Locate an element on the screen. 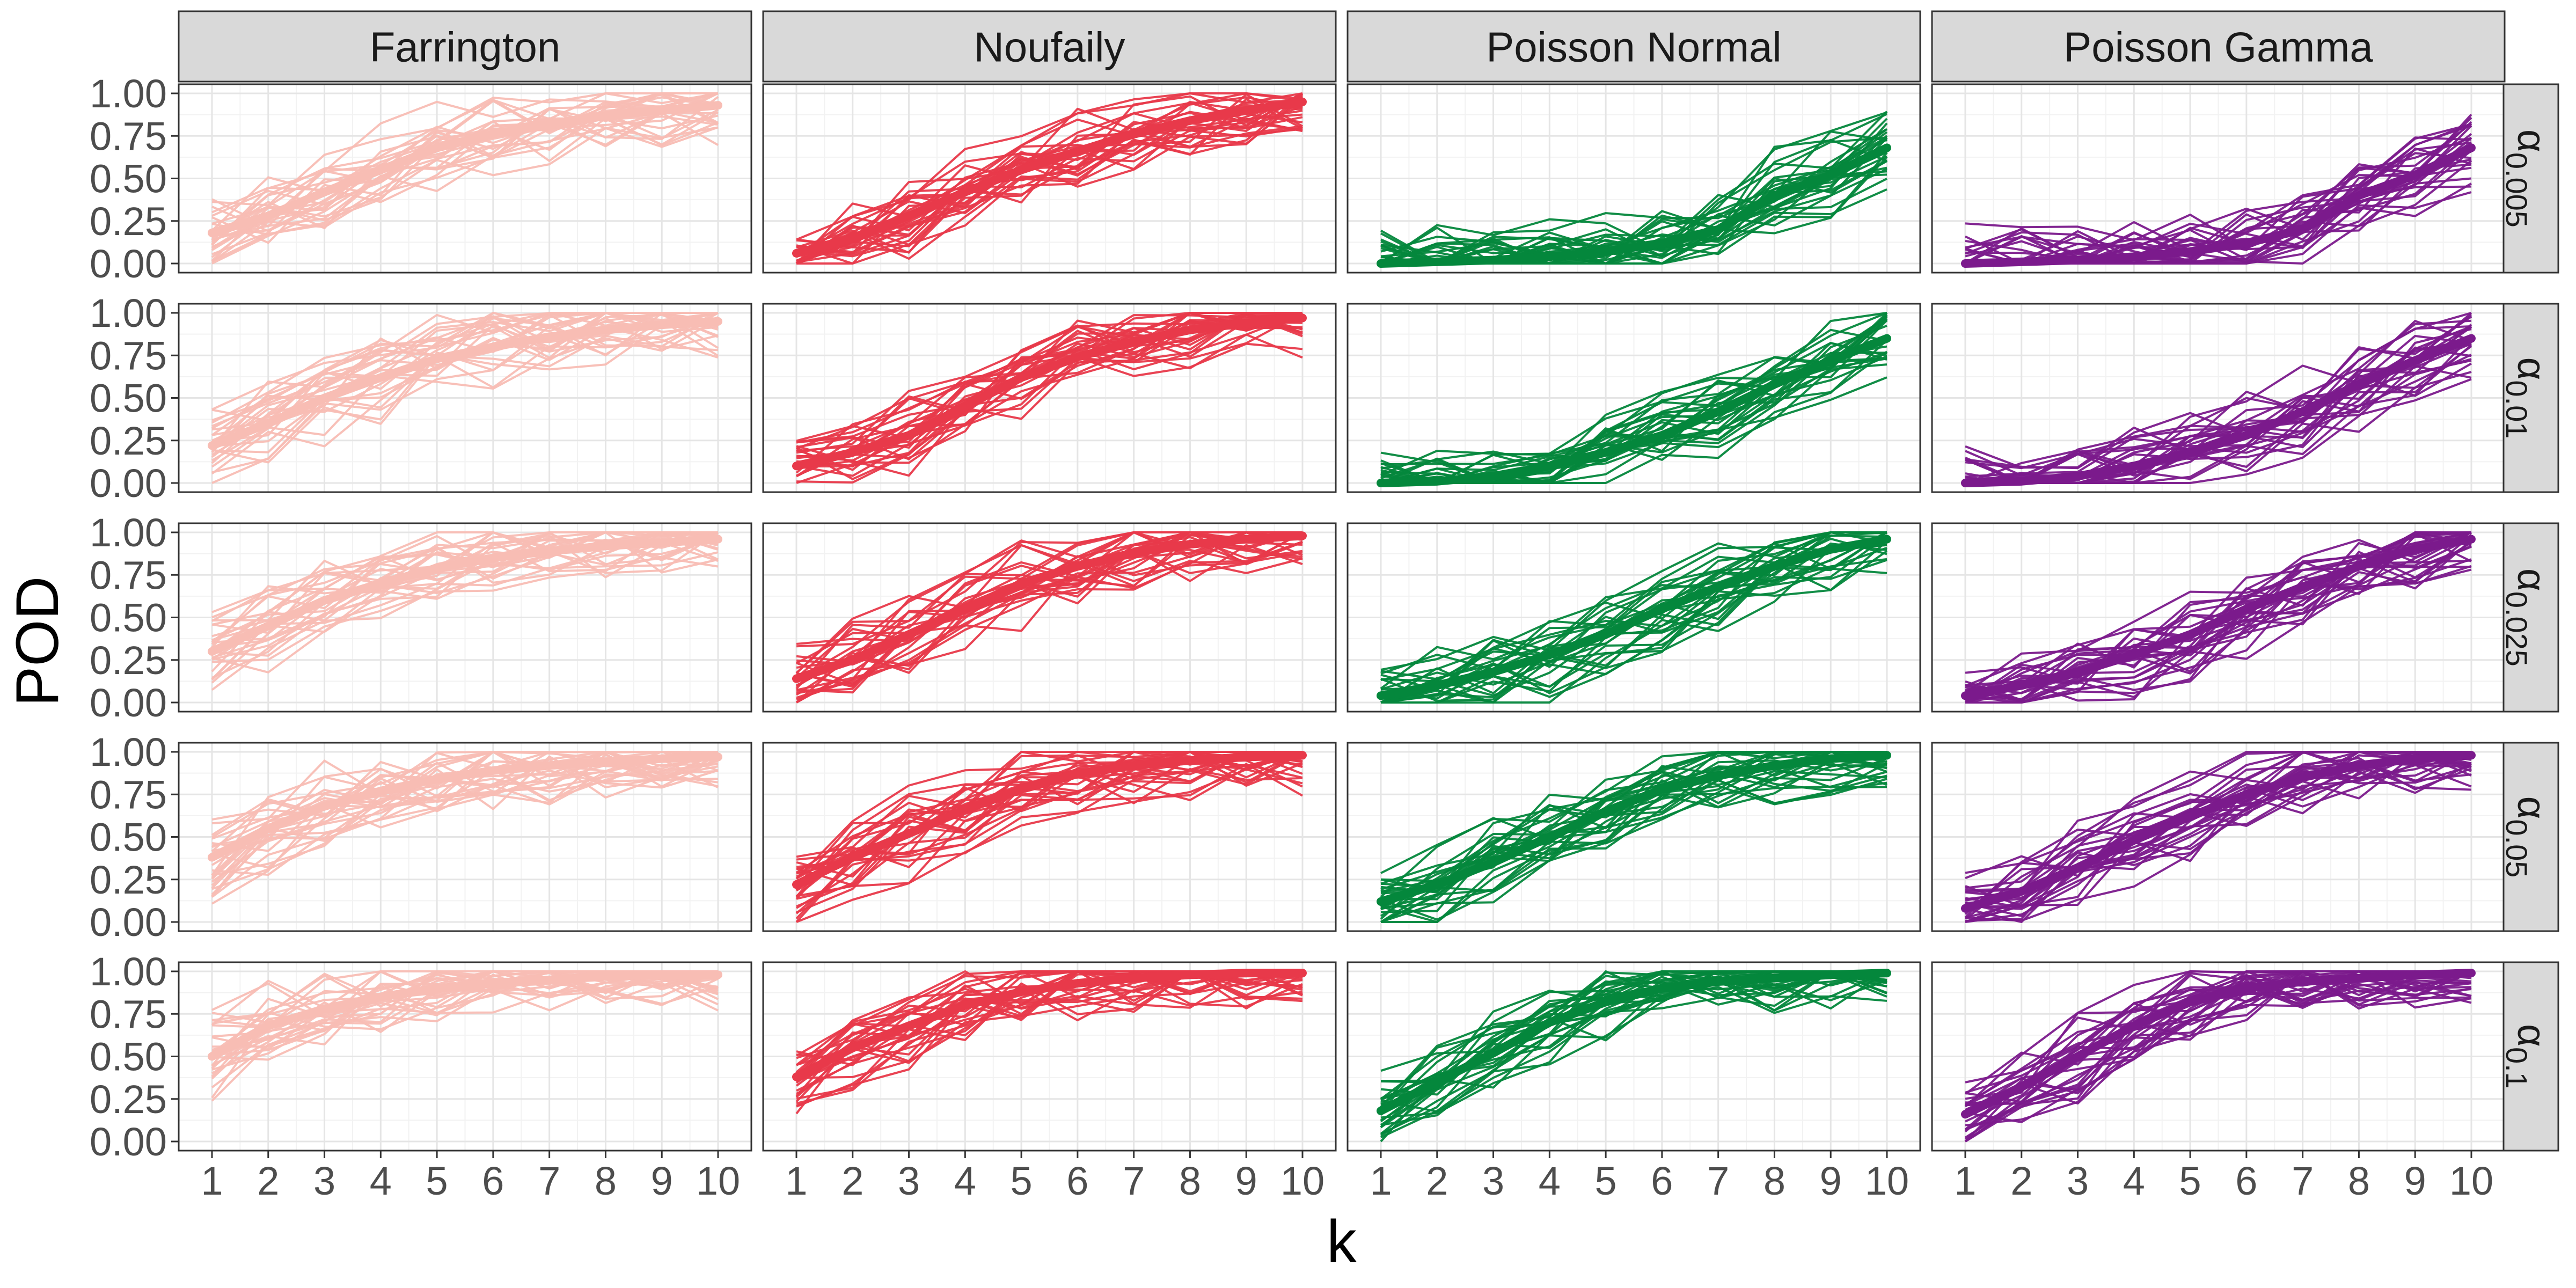 This screenshot has height=1288, width=2576. row-strip: α0.1 is located at coordinates (2529, 1056).